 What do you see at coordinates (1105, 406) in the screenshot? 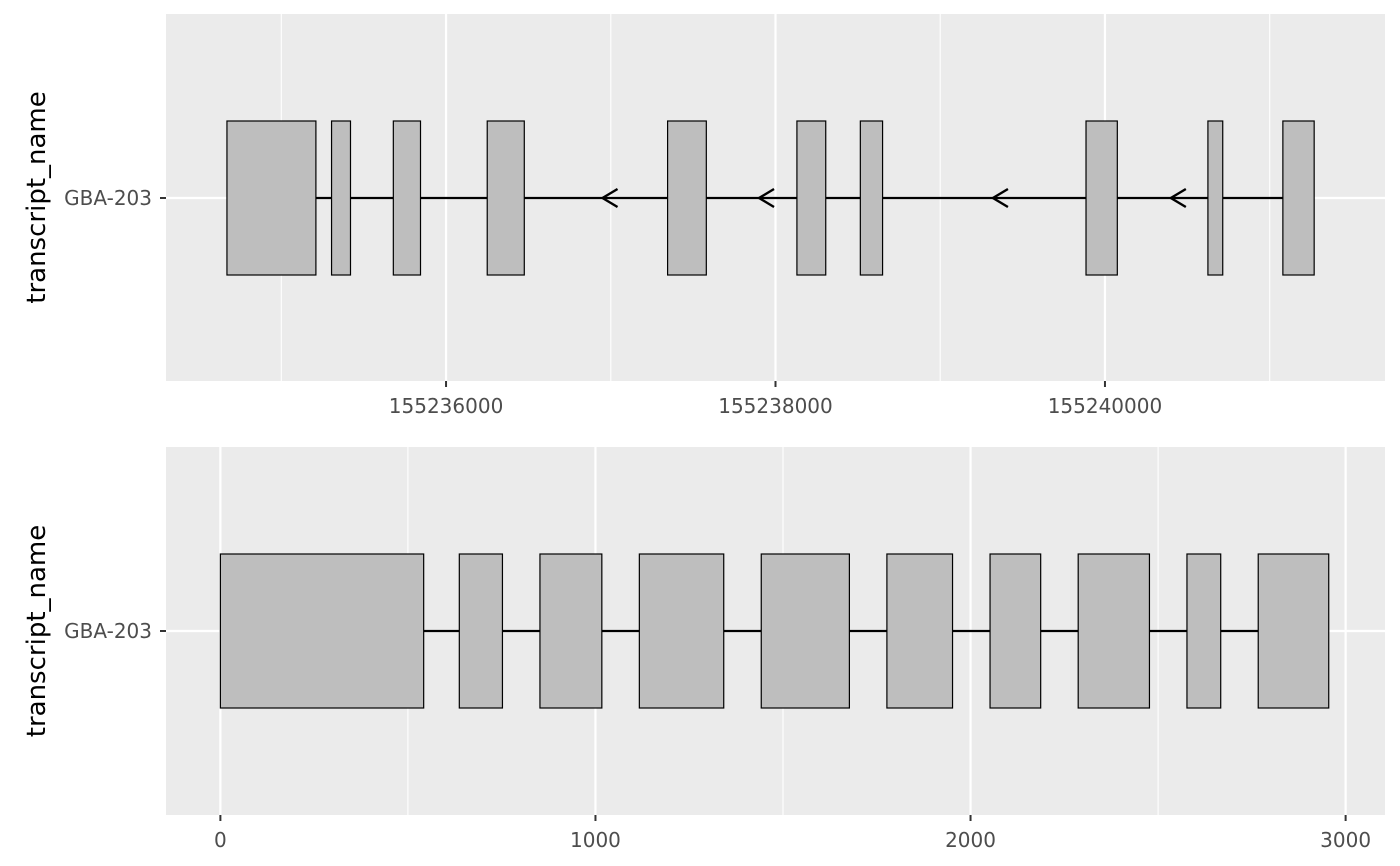
I see `x-tick-label: 155240000` at bounding box center [1105, 406].